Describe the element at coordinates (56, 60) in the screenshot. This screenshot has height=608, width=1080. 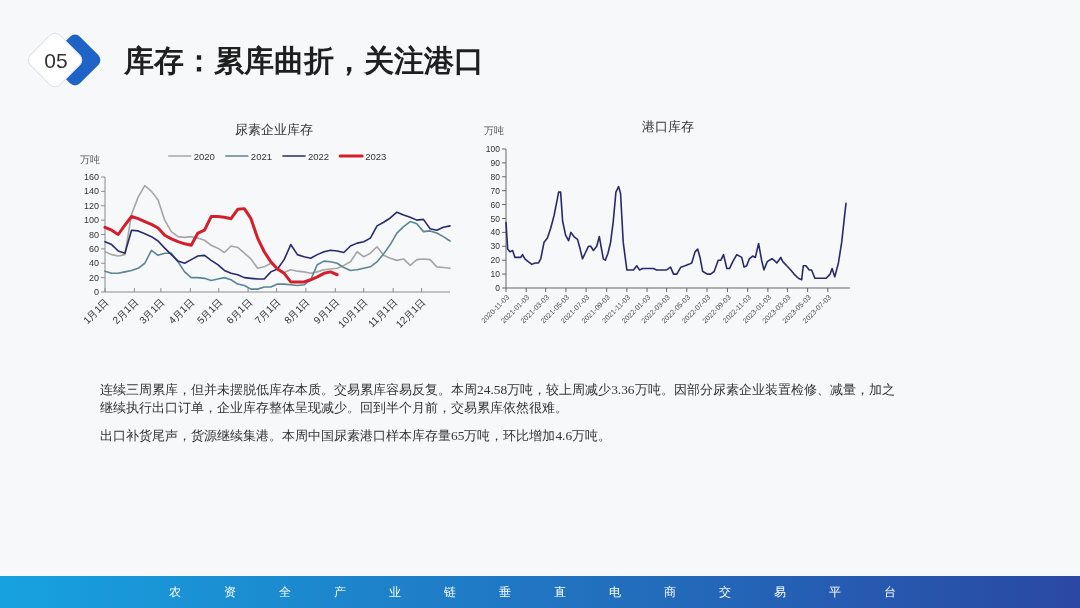
I see `text: 05` at that location.